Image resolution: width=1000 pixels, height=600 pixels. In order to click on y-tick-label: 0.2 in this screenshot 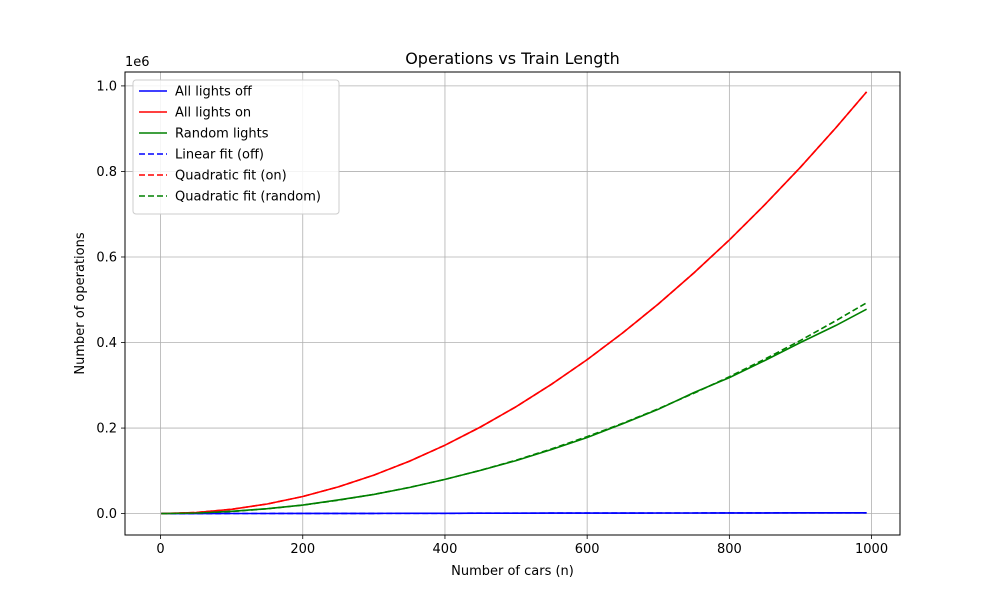, I will do `click(106, 429)`.